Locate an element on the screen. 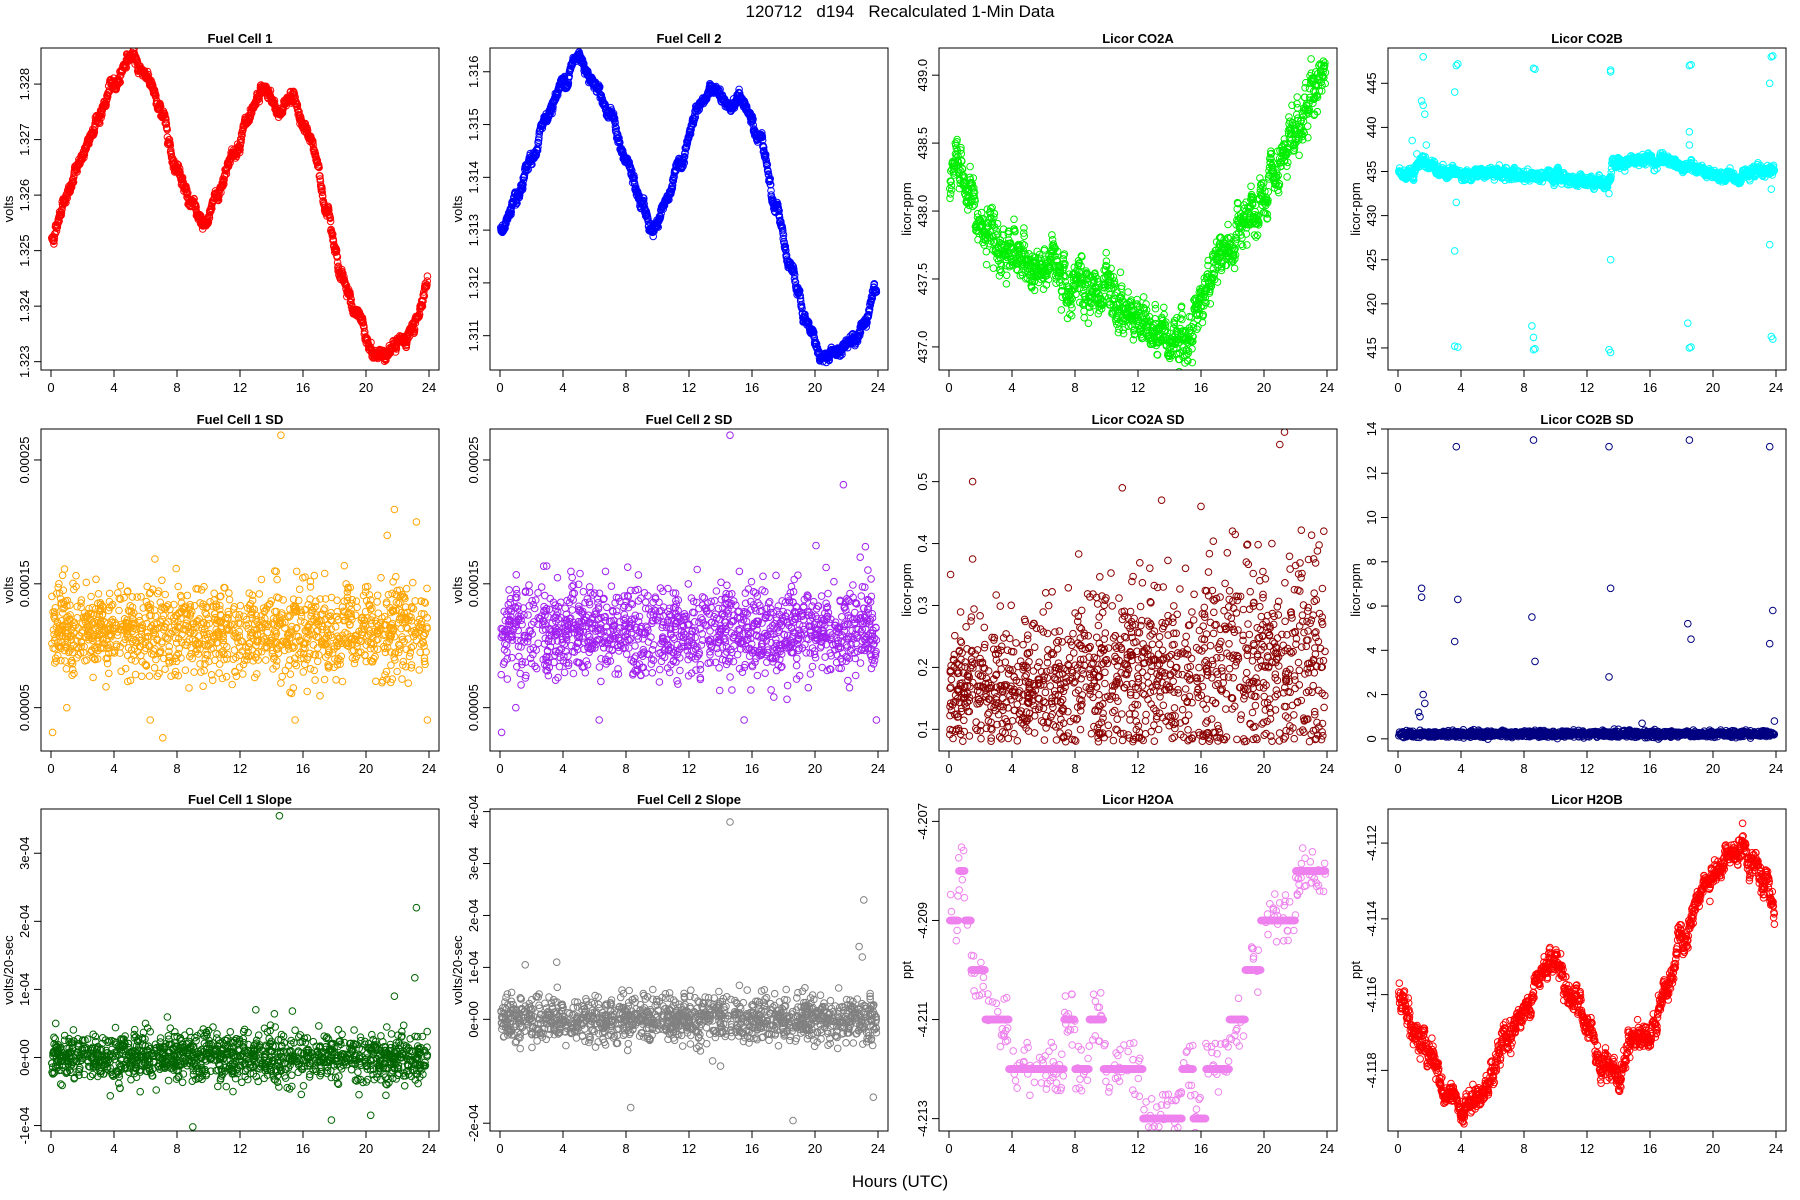 This screenshot has width=1800, height=1200. y-axis-label: volts is located at coordinates (457, 208).